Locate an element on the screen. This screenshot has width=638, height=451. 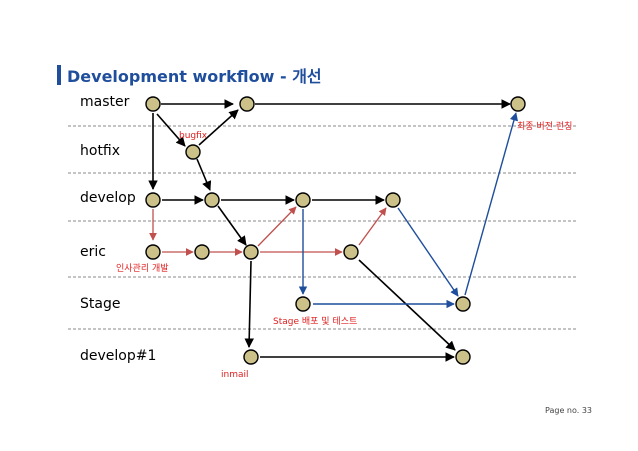
arrow-develop-eric is located at coordinates (232, 225).